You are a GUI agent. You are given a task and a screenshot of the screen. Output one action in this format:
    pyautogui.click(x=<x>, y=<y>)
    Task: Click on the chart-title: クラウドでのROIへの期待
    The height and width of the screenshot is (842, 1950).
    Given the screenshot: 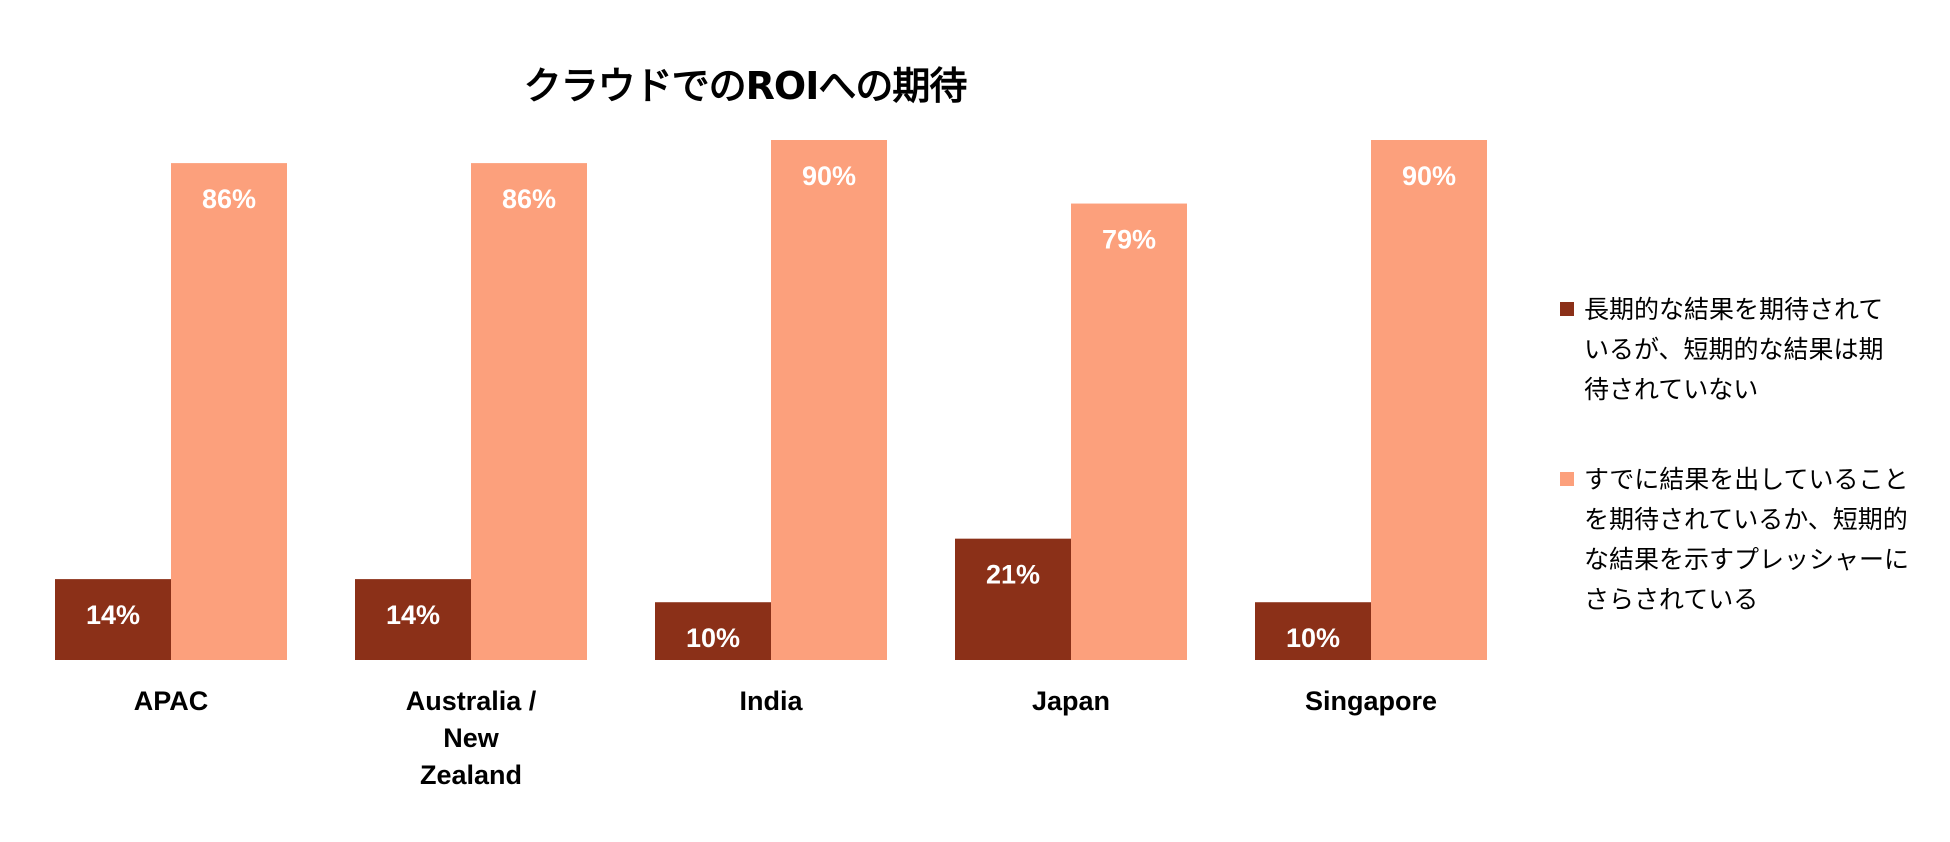 What is the action you would take?
    pyautogui.click(x=745, y=86)
    